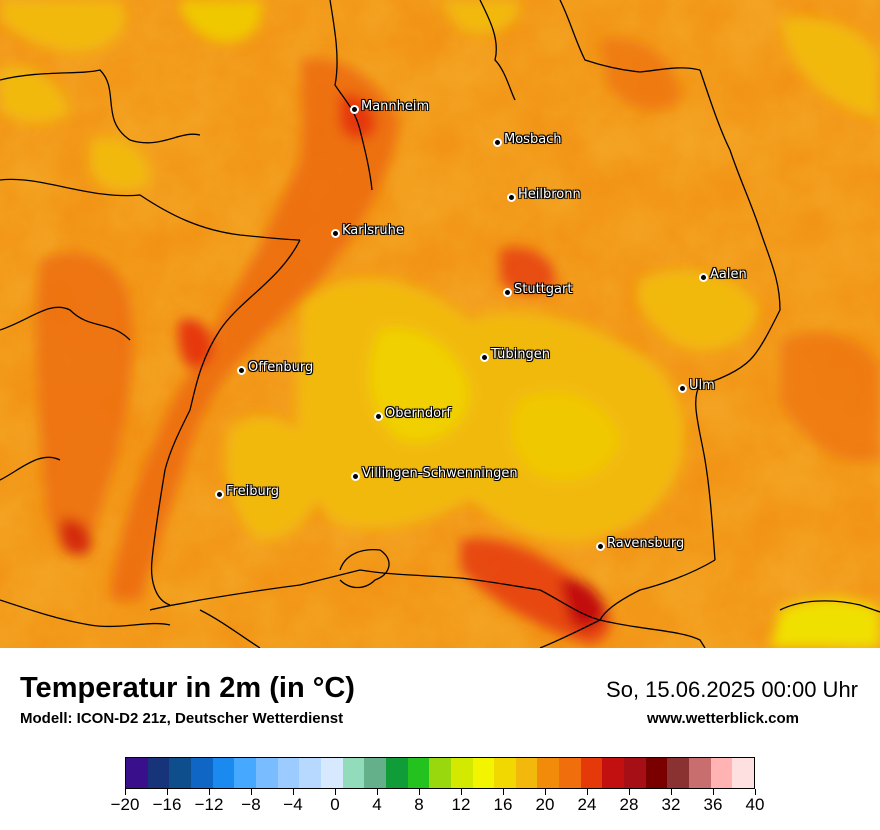 This screenshot has width=880, height=830. Describe the element at coordinates (167, 804) in the screenshot. I see `colorbar-tick-label: −16` at that location.